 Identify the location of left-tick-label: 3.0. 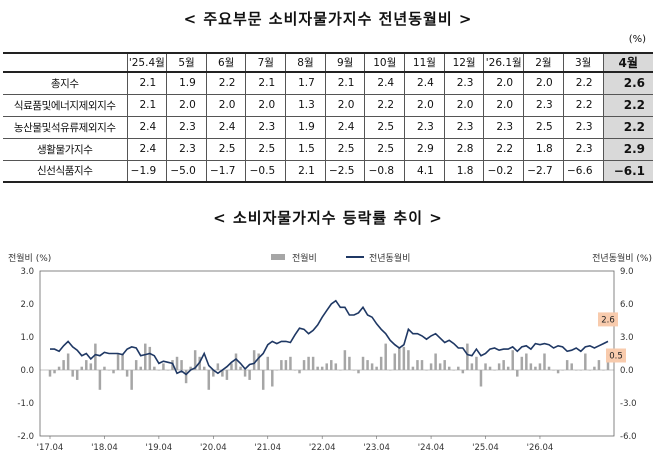
(27, 272).